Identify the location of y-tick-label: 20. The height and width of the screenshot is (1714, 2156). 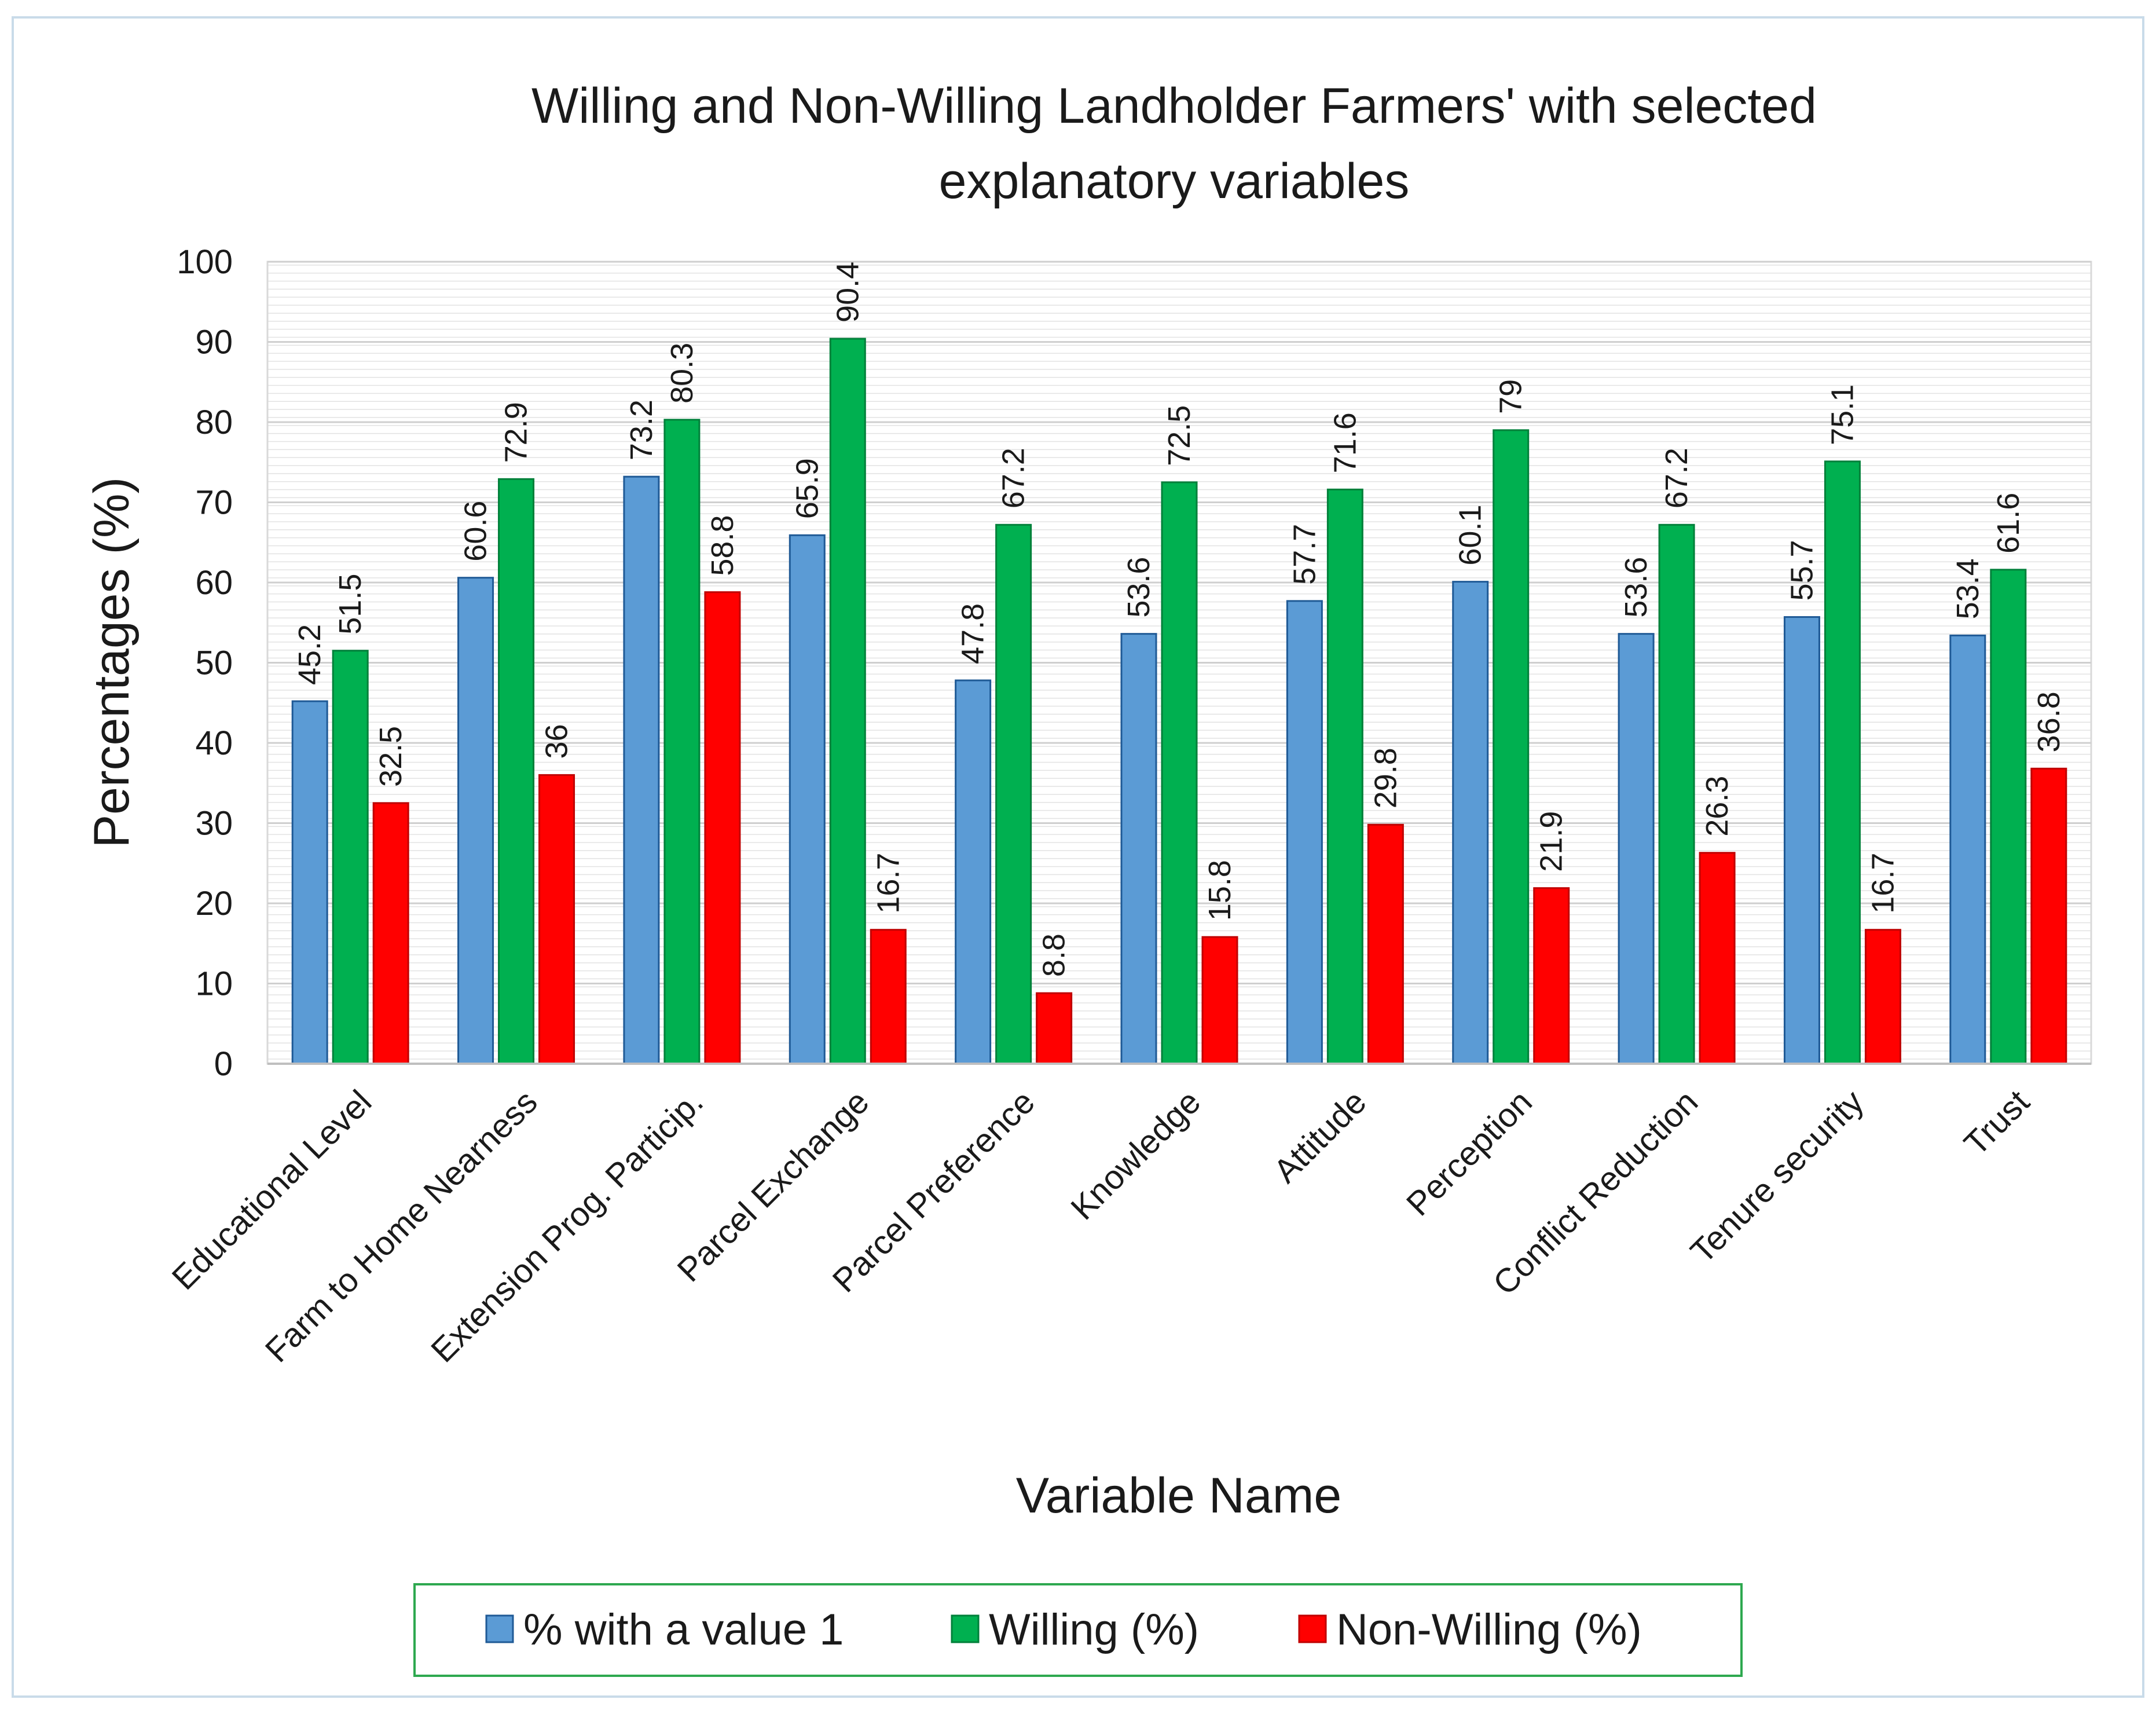
(214, 904).